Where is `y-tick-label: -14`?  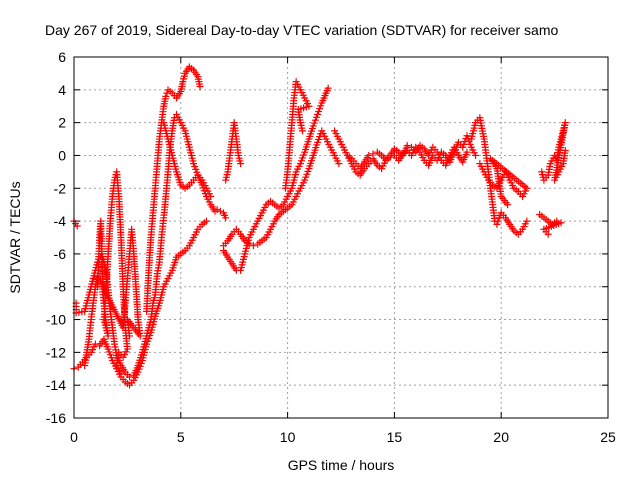
y-tick-label: -14 is located at coordinates (56, 385).